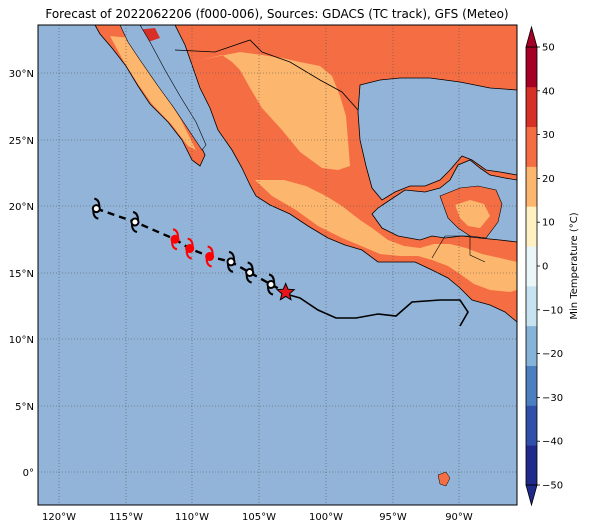 Image resolution: width=592 pixels, height=529 pixels. I want to click on lon-tick-label: 115°W, so click(126, 517).